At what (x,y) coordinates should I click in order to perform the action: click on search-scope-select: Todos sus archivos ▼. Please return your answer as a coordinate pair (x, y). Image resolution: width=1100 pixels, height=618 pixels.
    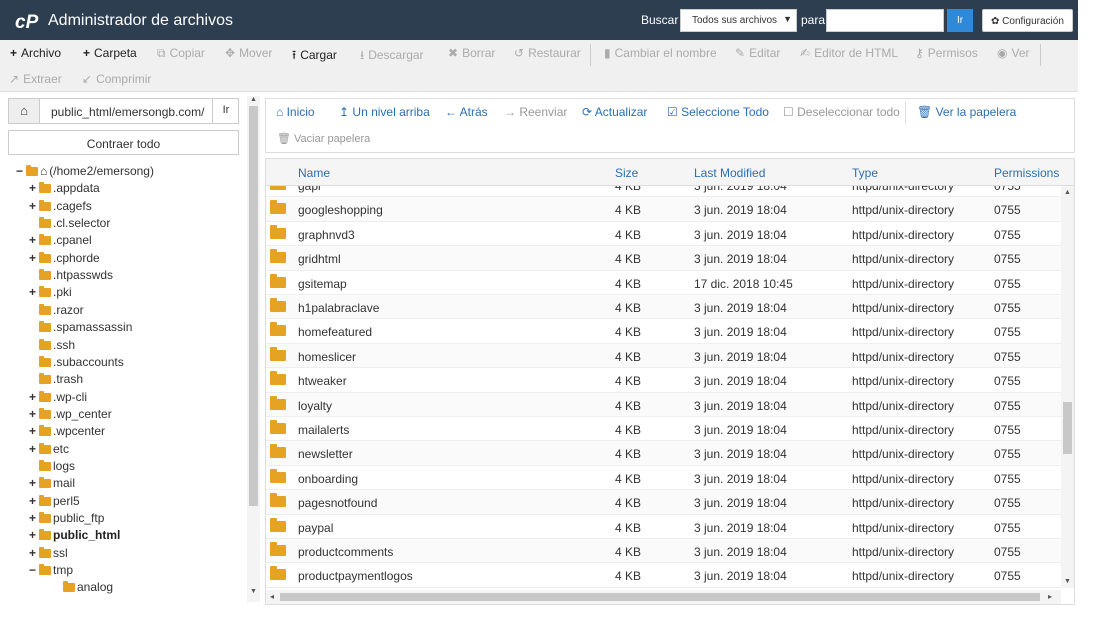
    Looking at the image, I should click on (738, 20).